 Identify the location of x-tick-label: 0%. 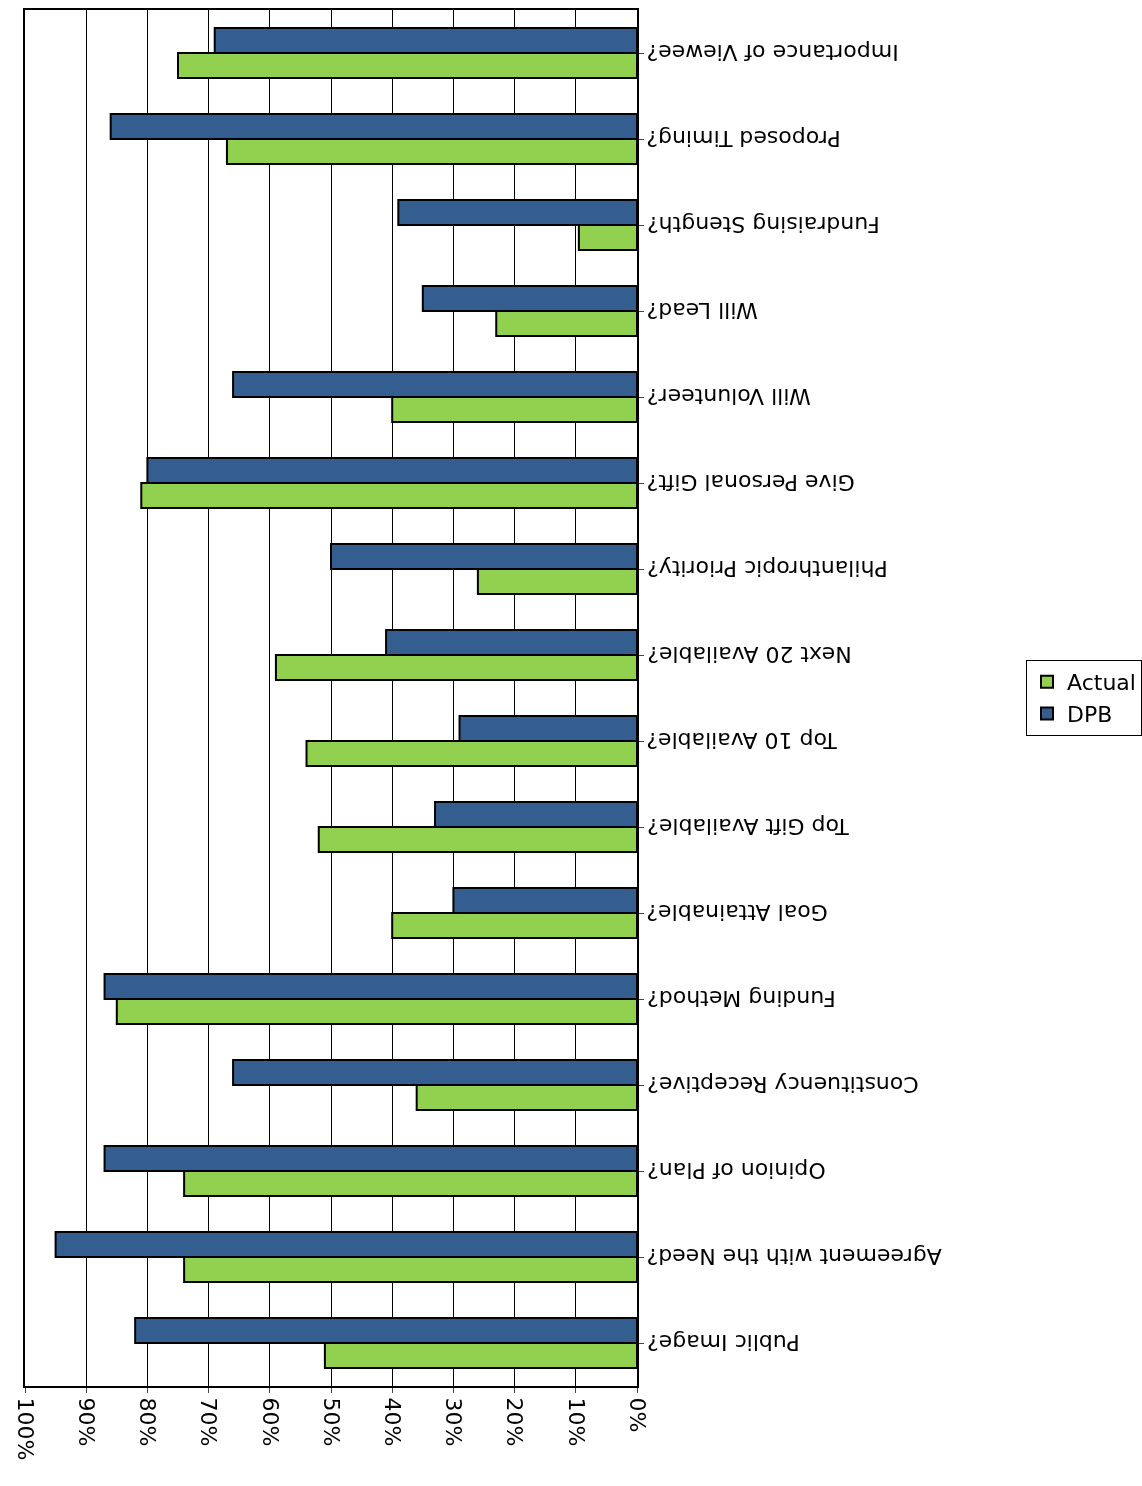
(637, 1415).